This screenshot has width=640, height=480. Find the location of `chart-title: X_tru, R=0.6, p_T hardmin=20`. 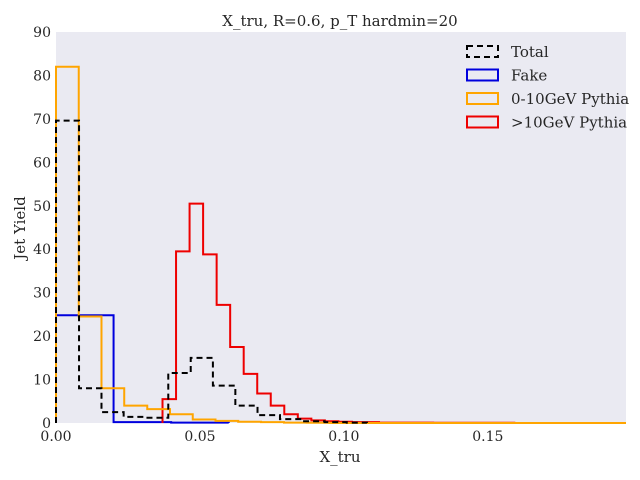

chart-title: X_tru, R=0.6, p_T hardmin=20 is located at coordinates (339, 21).